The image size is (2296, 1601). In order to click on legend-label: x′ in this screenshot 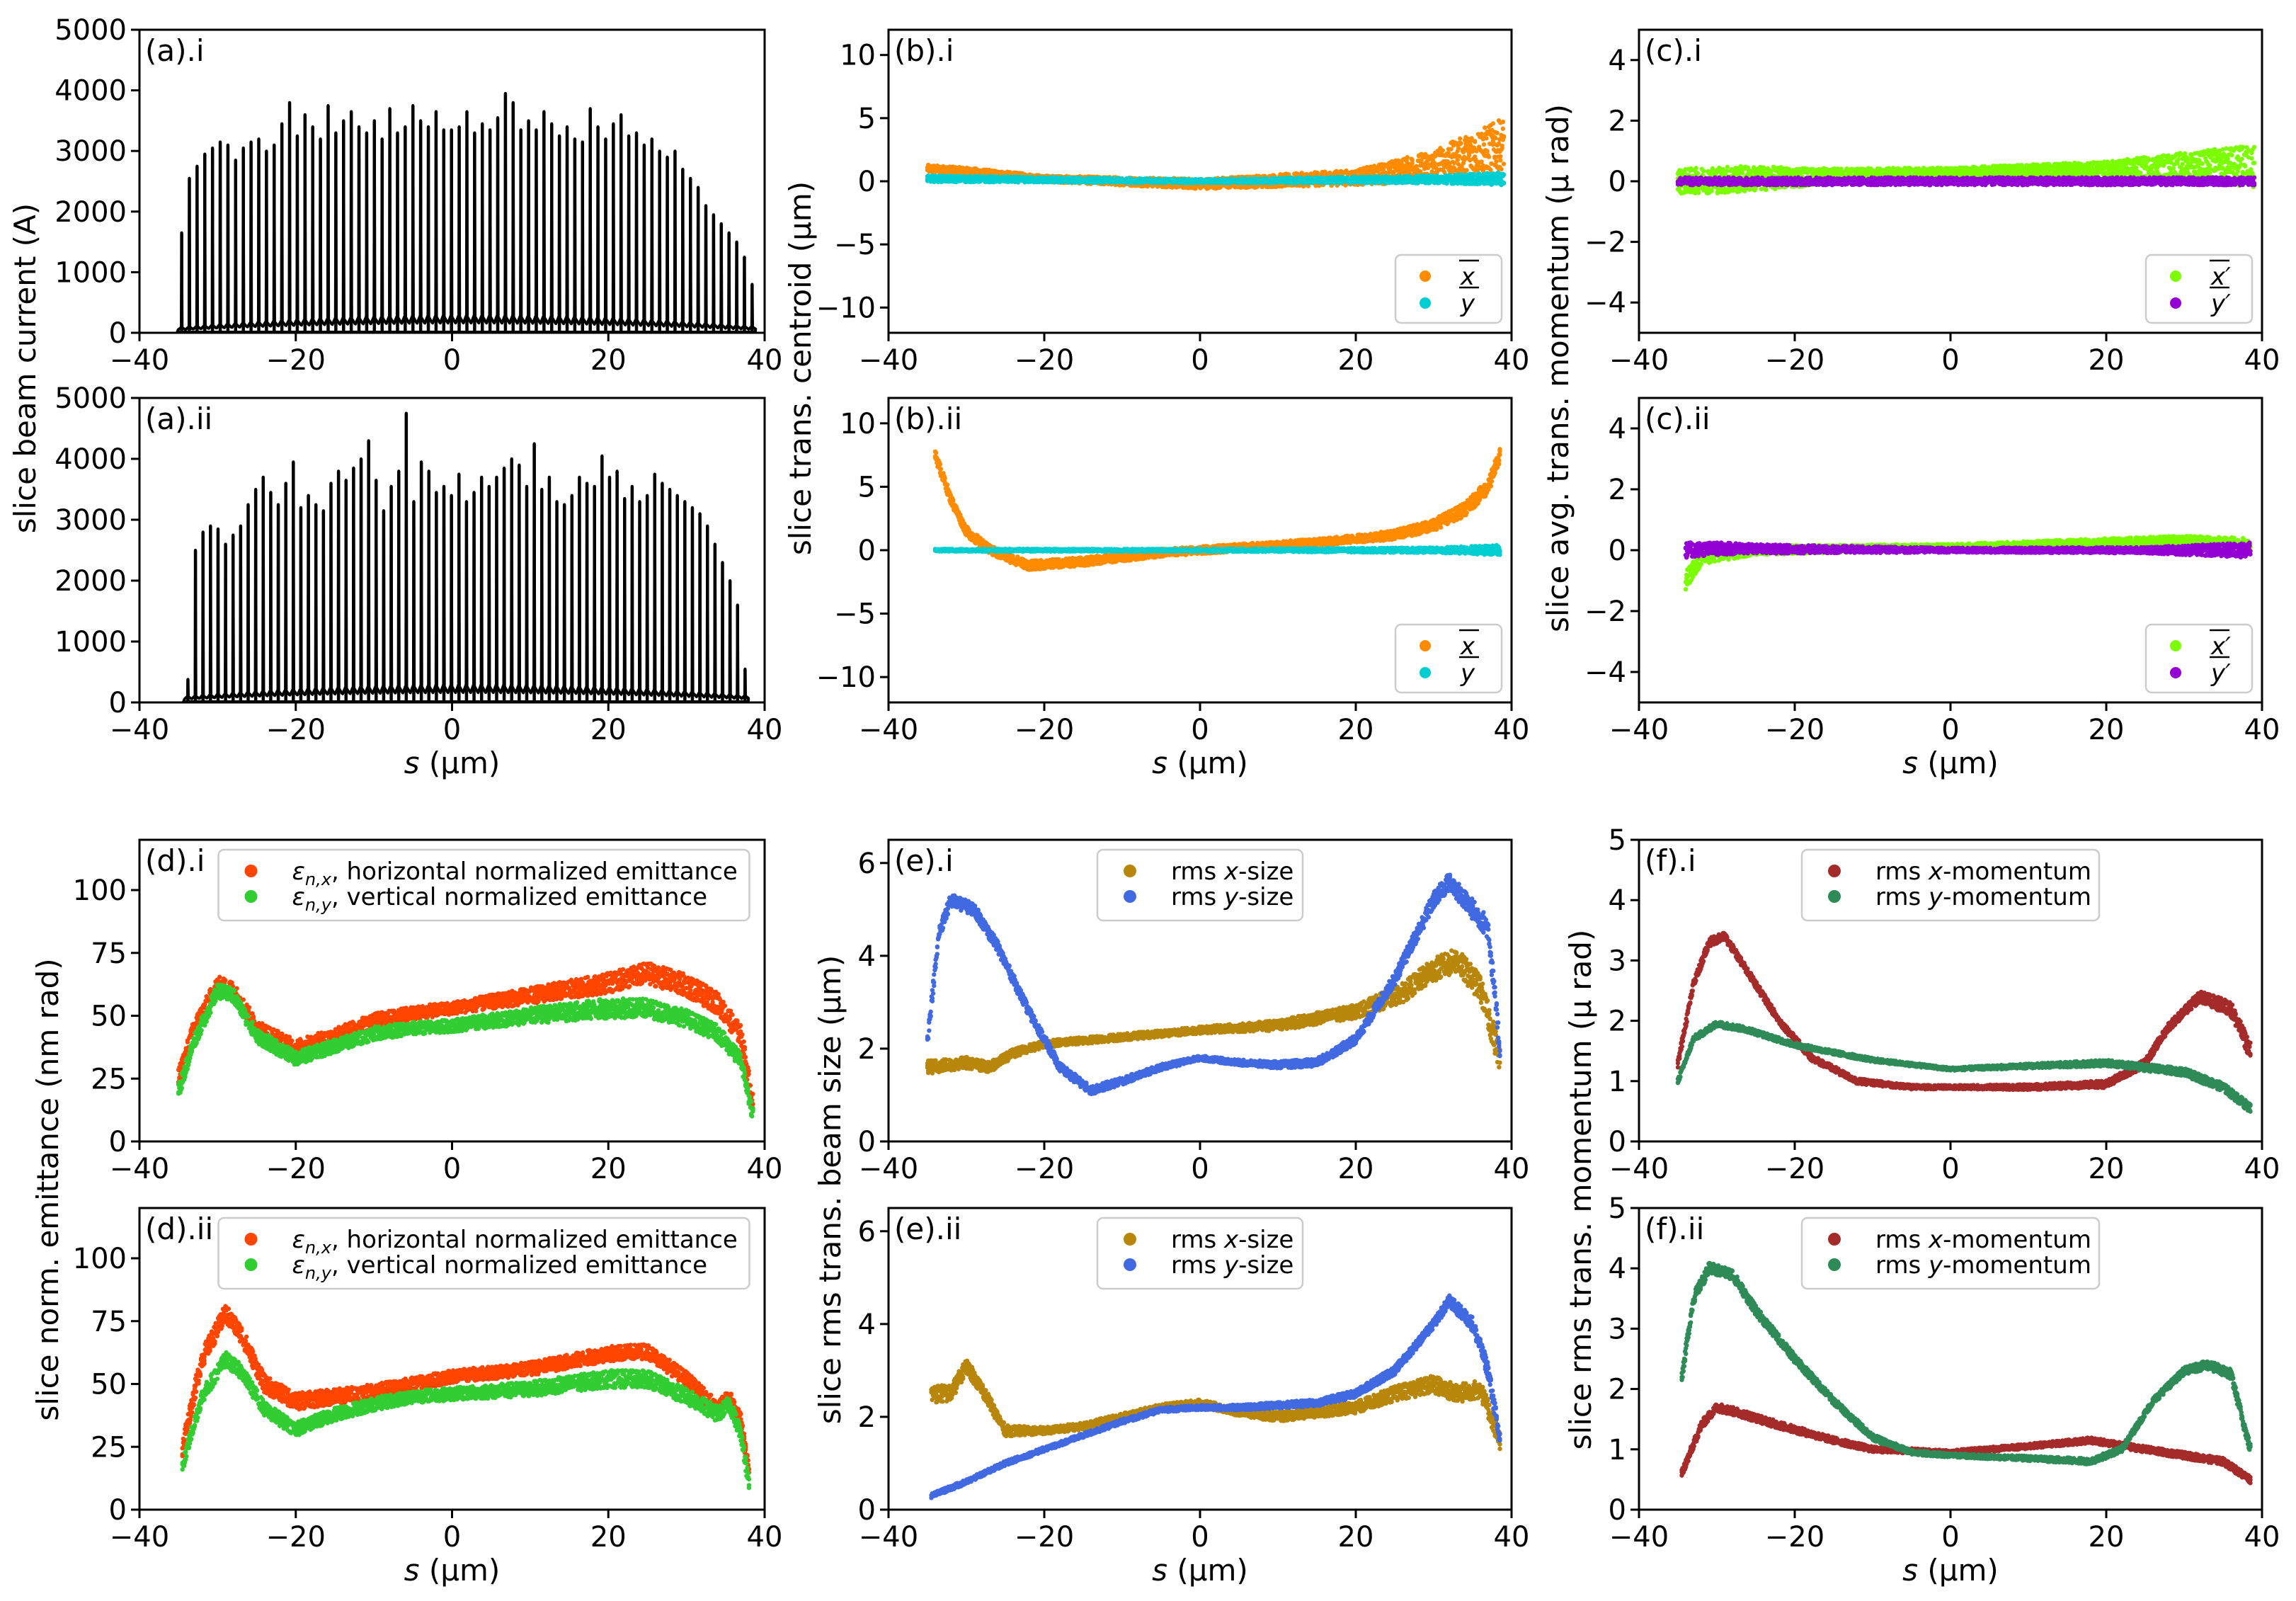, I will do `click(2220, 647)`.